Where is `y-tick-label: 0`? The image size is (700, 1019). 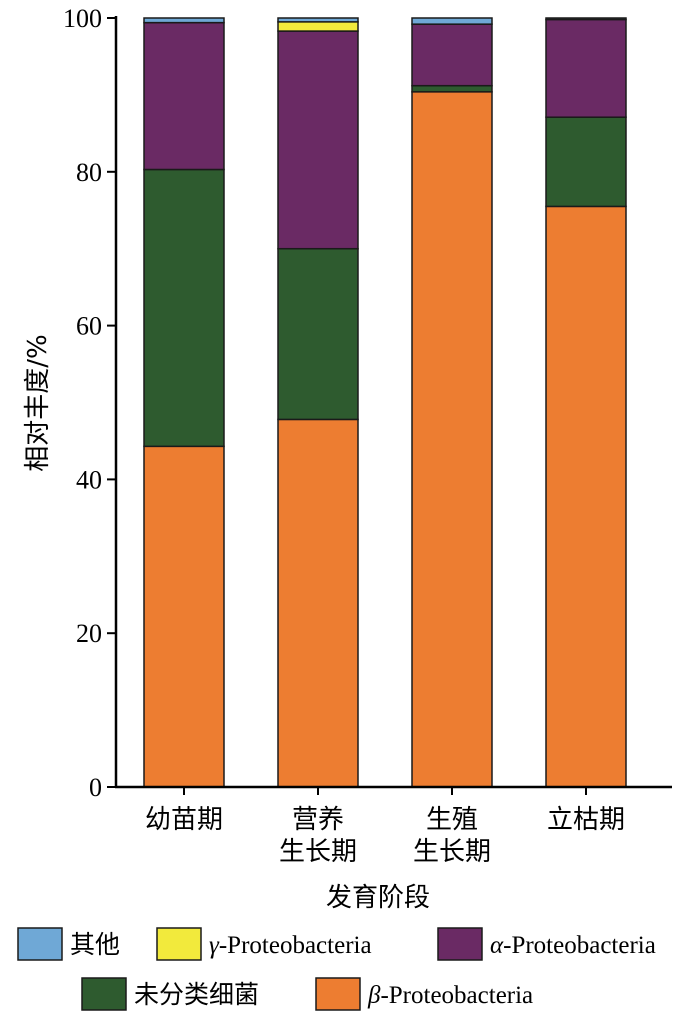
y-tick-label: 0 is located at coordinates (95, 787).